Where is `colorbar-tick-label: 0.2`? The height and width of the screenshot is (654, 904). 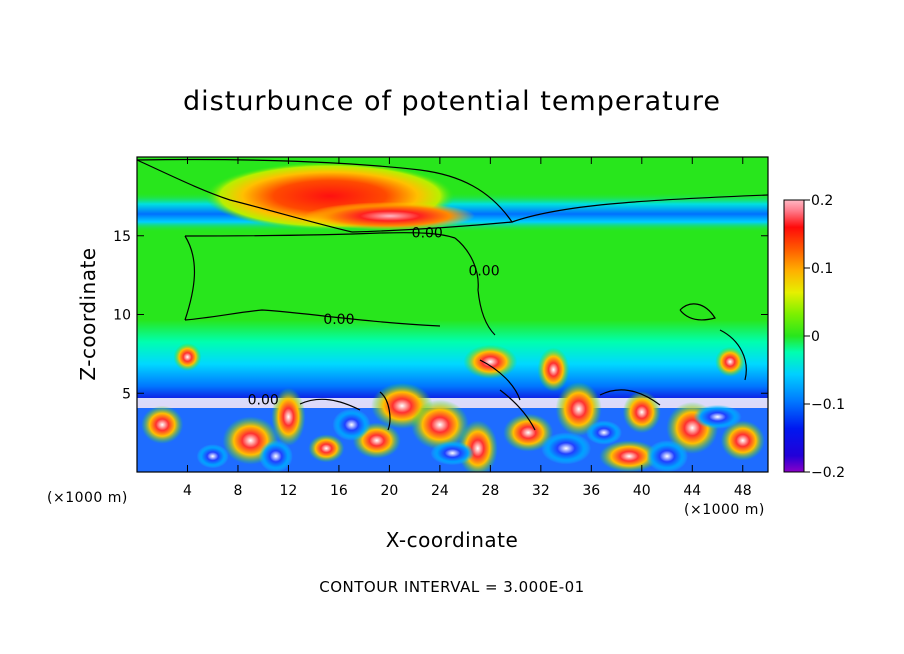
colorbar-tick-label: 0.2 is located at coordinates (822, 201).